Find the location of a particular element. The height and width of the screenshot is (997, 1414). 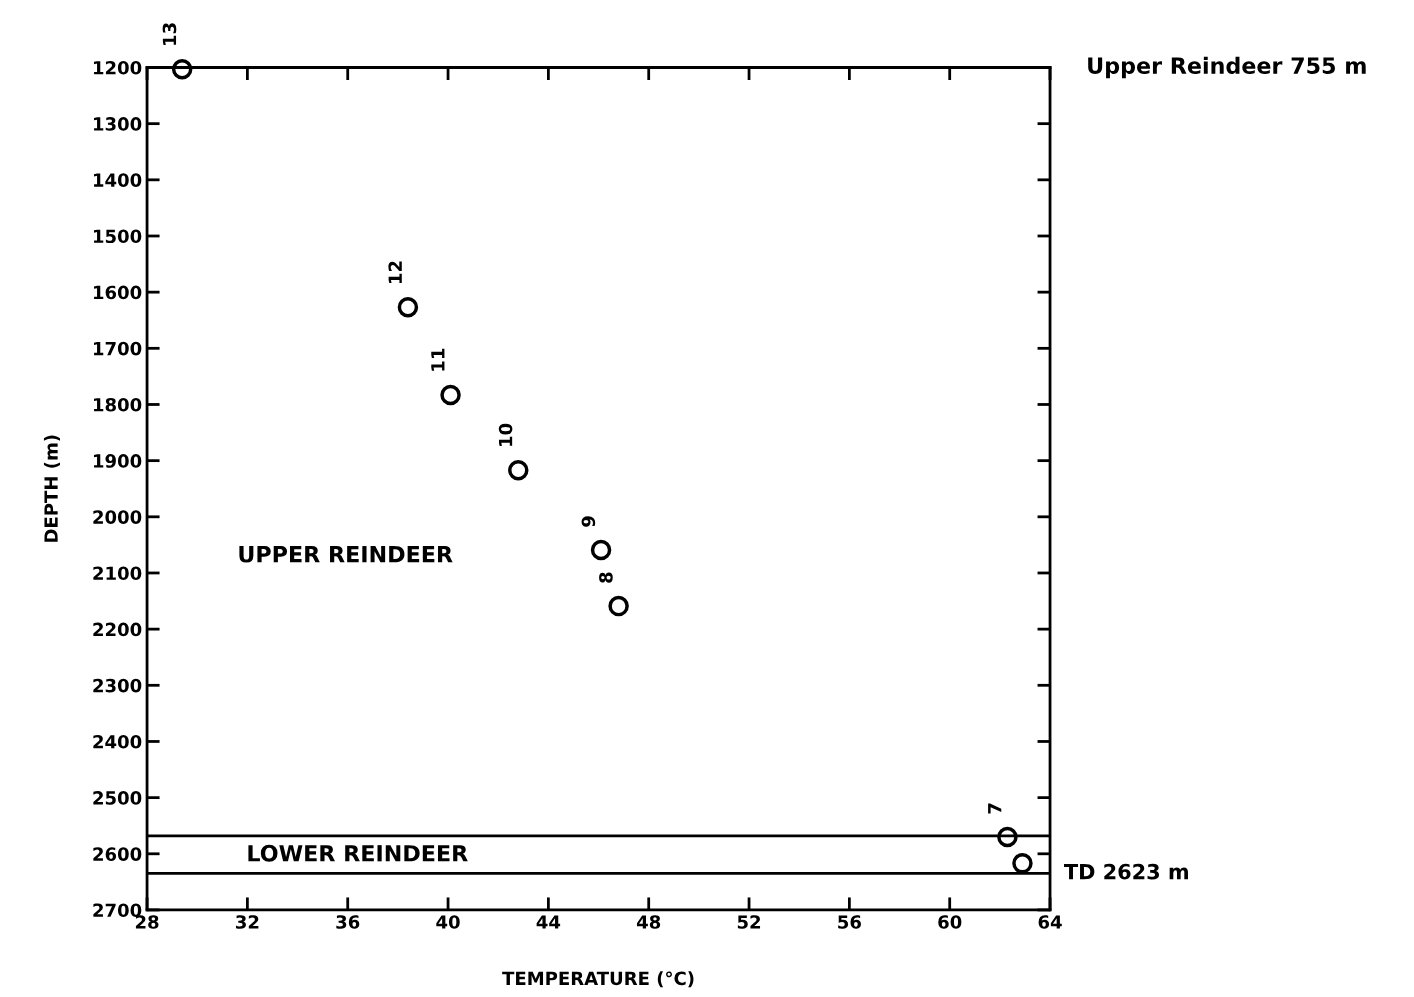

y-tick-label: 1200 is located at coordinates (117, 67).